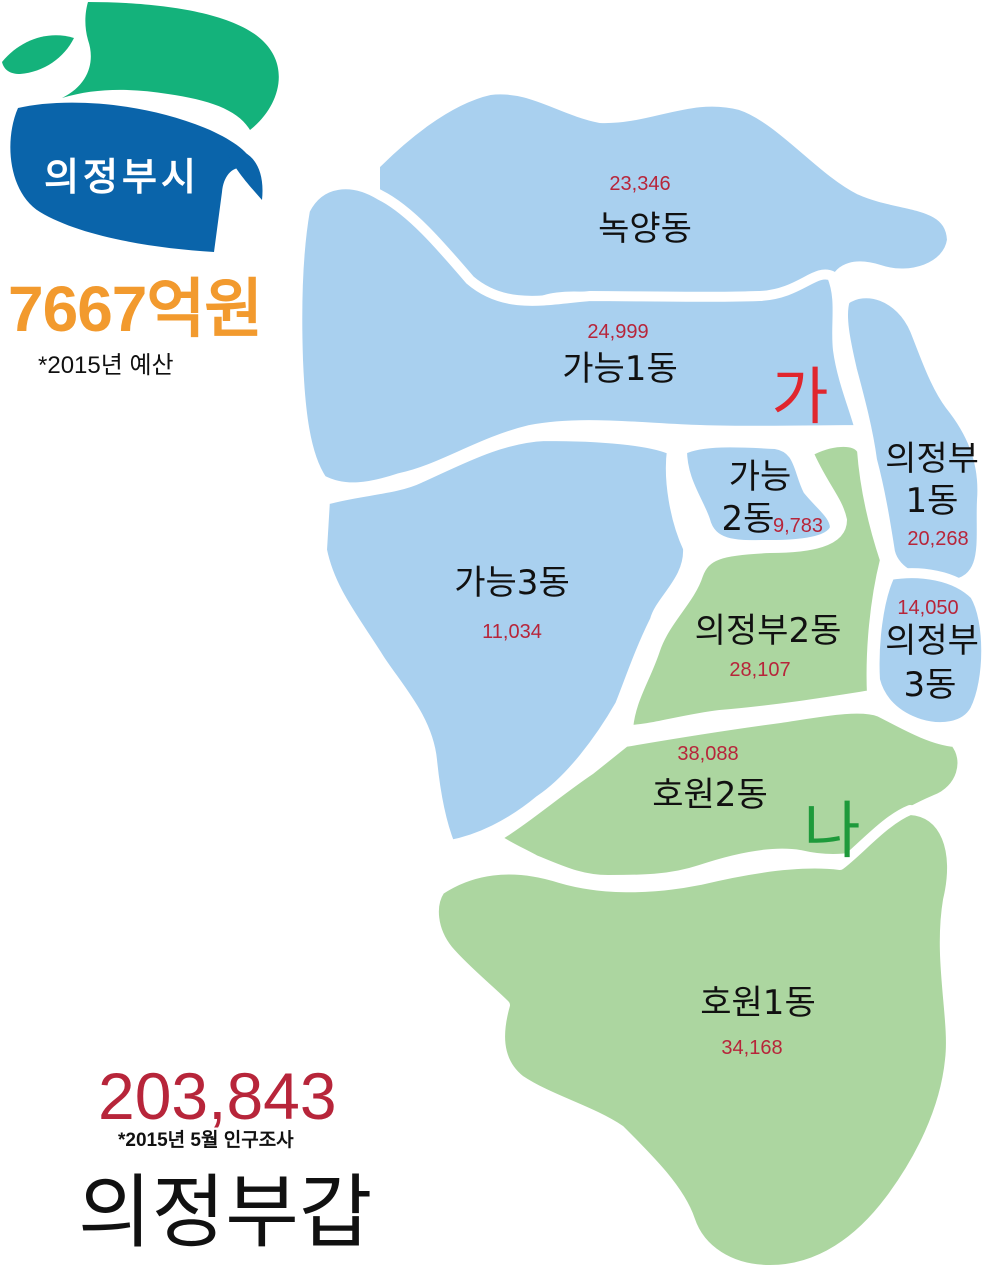  Describe the element at coordinates (756, 585) in the screenshot. I see `region-uijeongbu2` at that location.